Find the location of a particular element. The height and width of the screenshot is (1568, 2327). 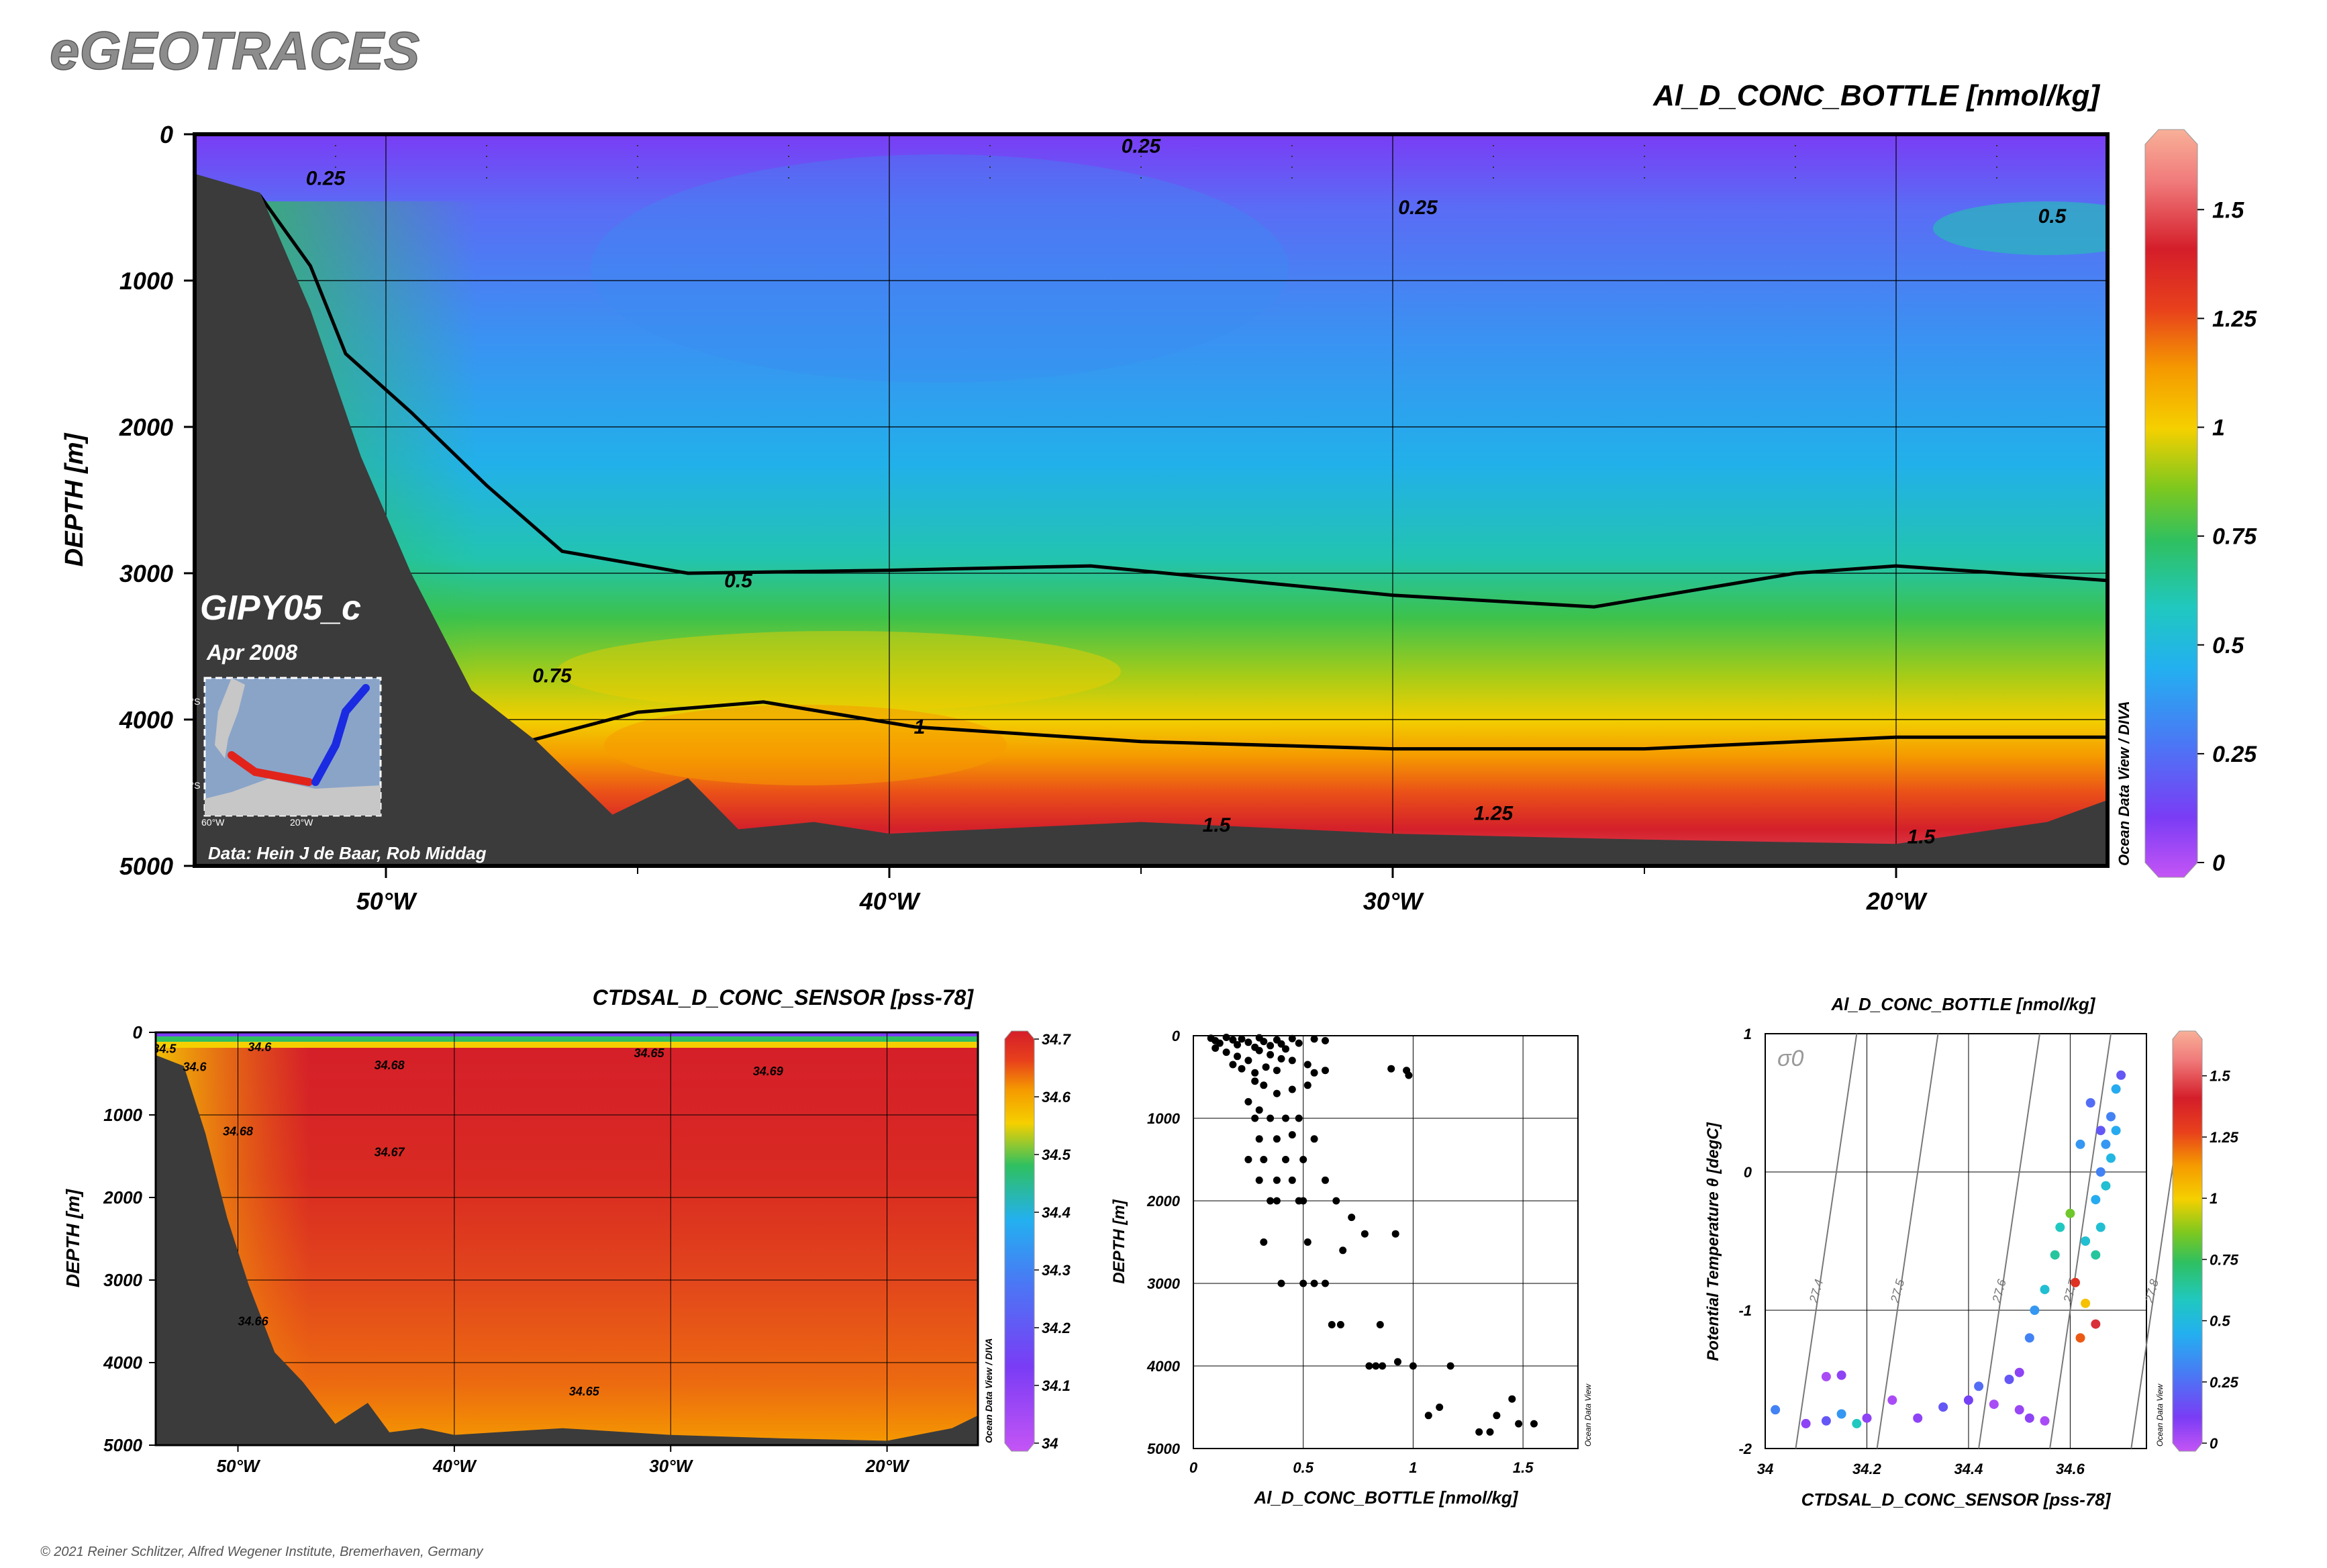

main-colorbar-tick-label: 0.25 is located at coordinates (2234, 755).